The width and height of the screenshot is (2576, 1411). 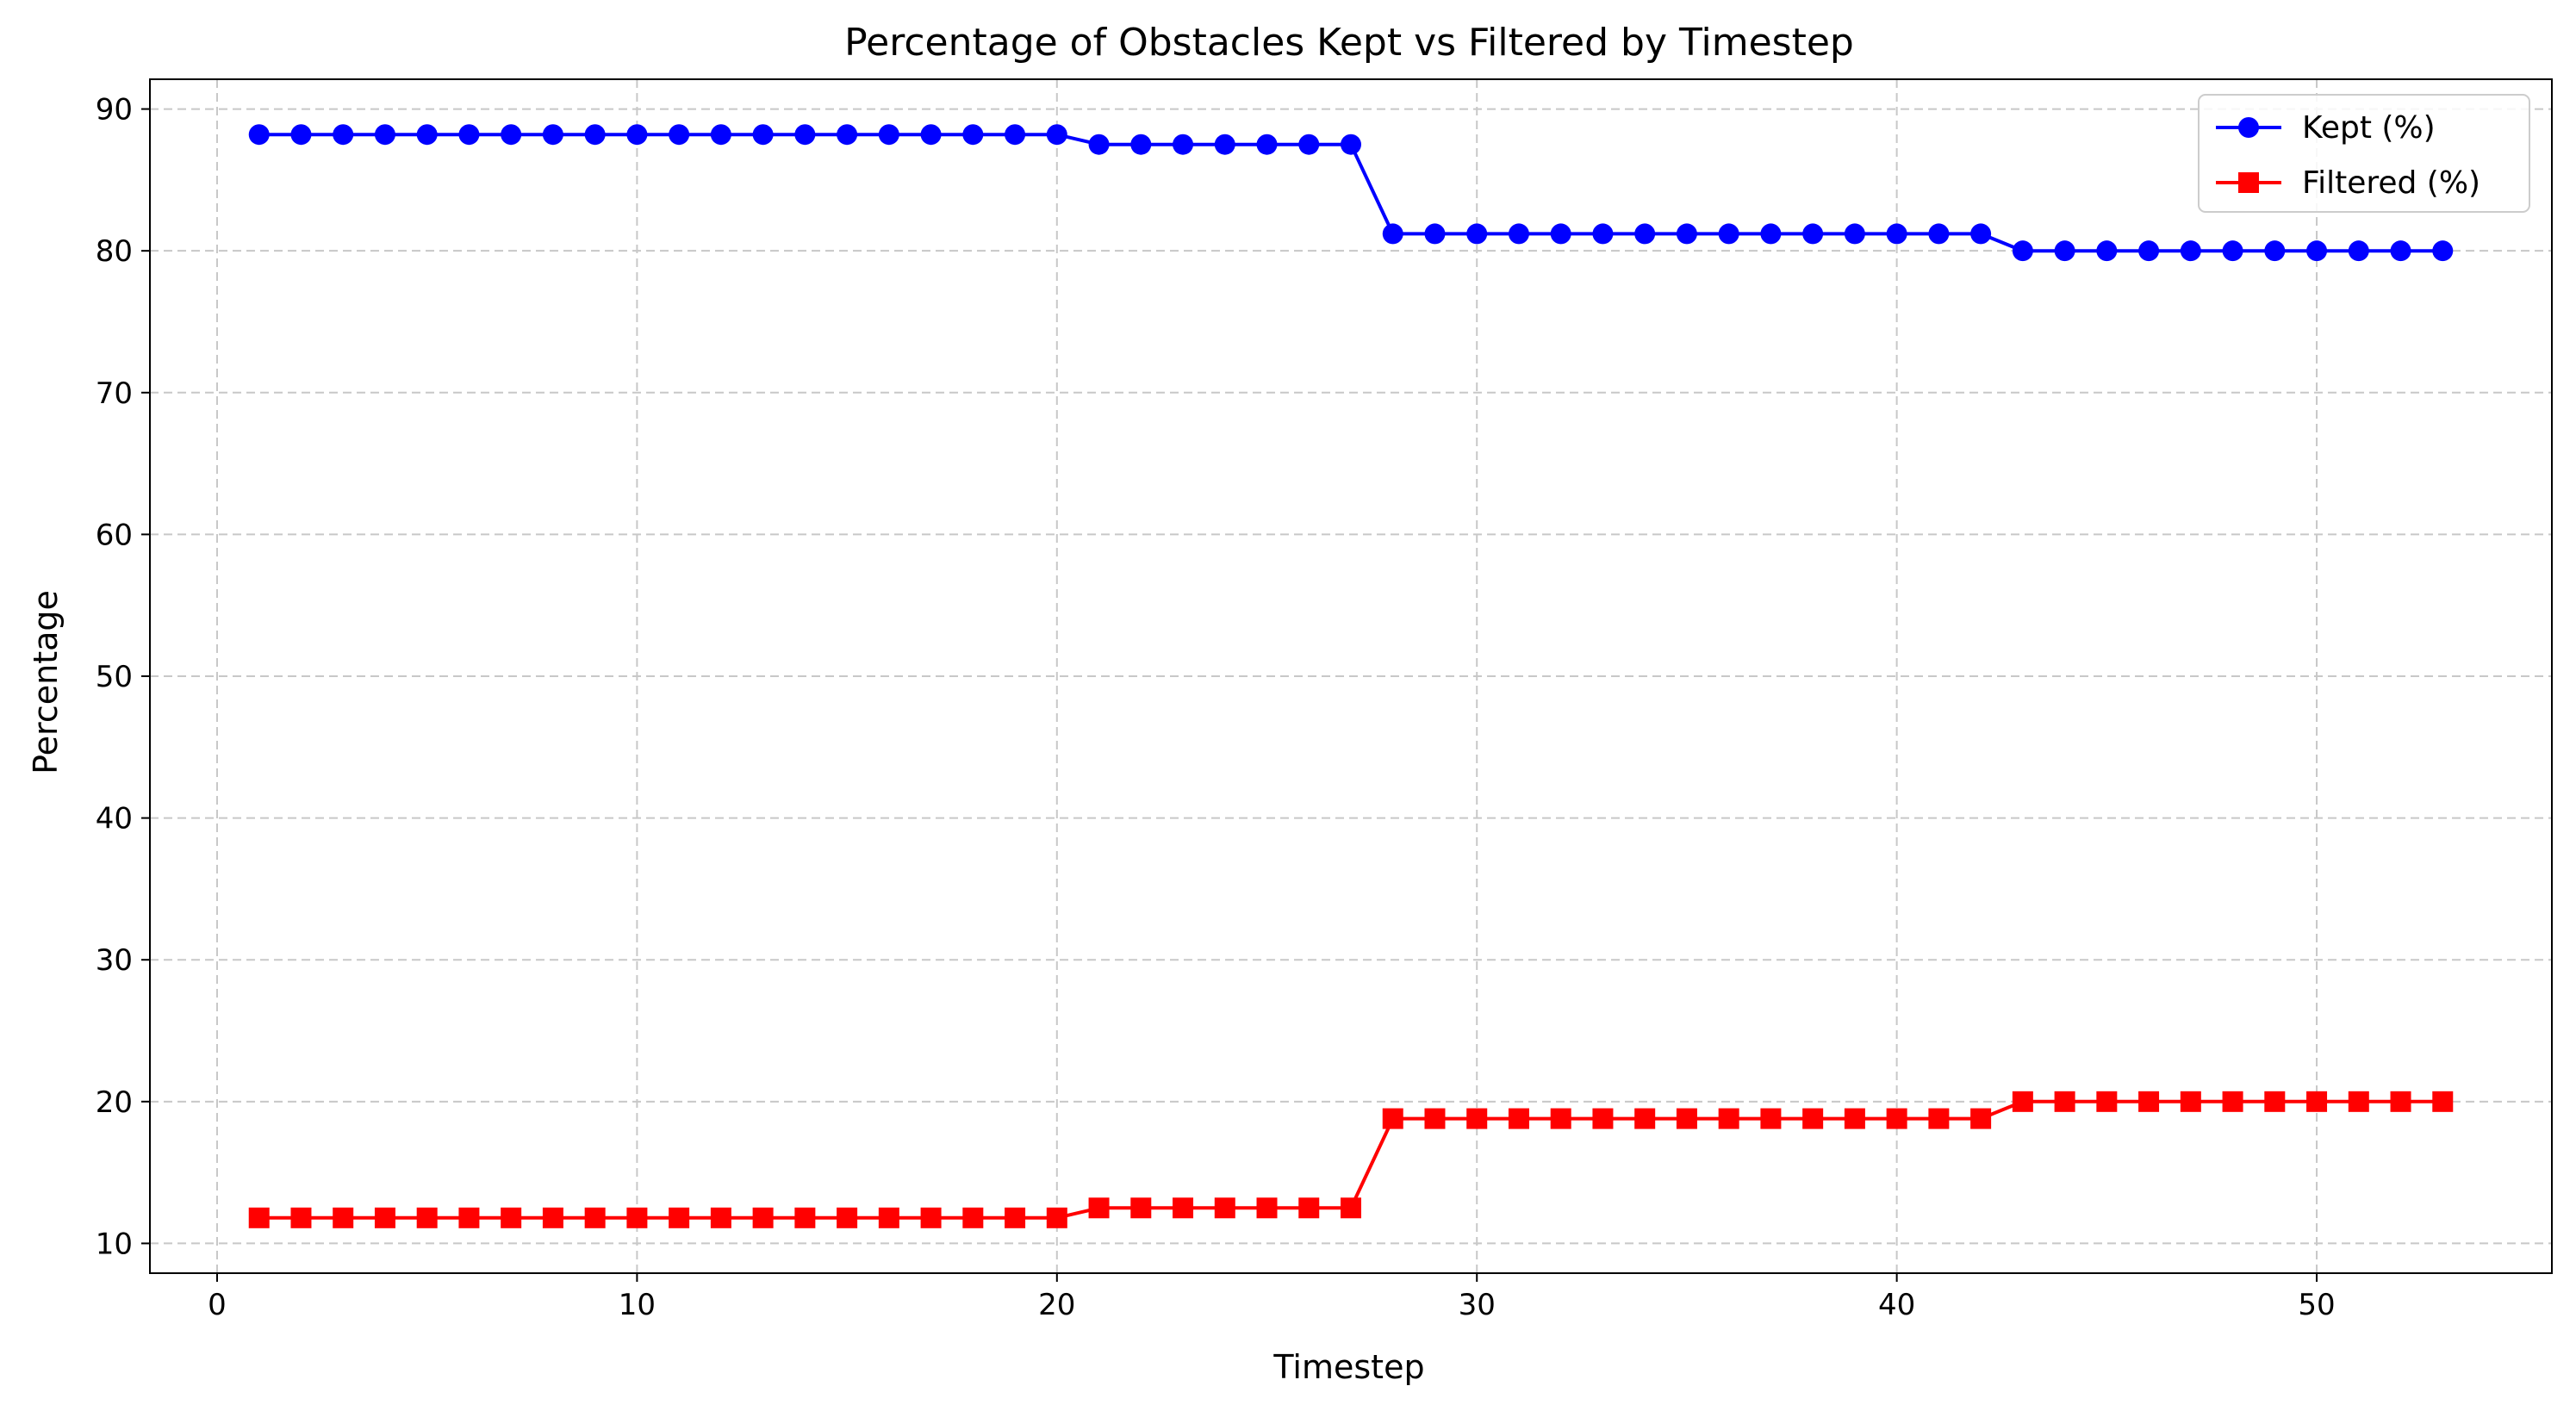 What do you see at coordinates (115, 393) in the screenshot?
I see `y-tick-label: 70` at bounding box center [115, 393].